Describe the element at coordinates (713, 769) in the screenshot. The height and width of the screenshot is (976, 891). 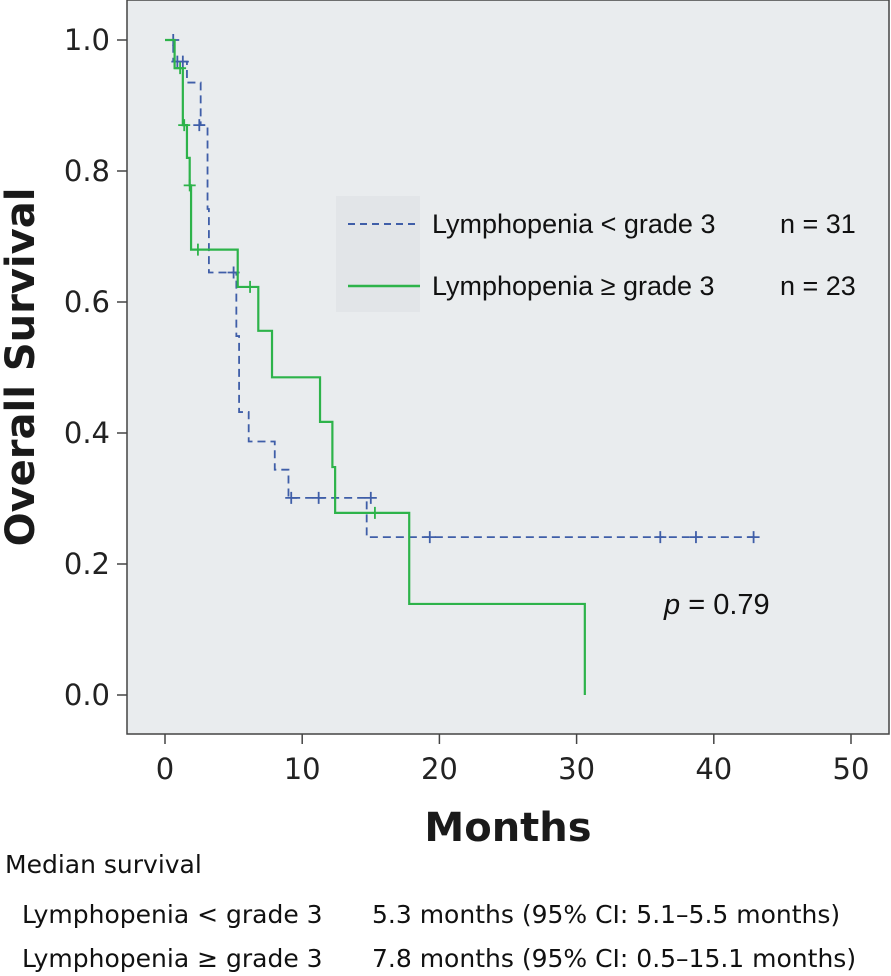
I see `x-tick-label: 40` at that location.